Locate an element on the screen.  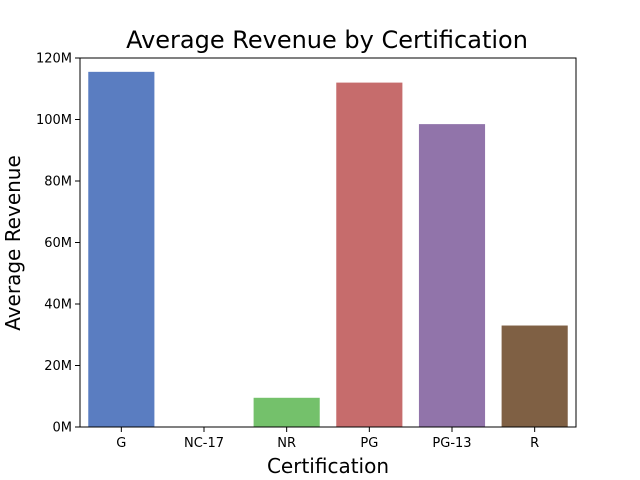
x-axis-label: Certification is located at coordinates (328, 466).